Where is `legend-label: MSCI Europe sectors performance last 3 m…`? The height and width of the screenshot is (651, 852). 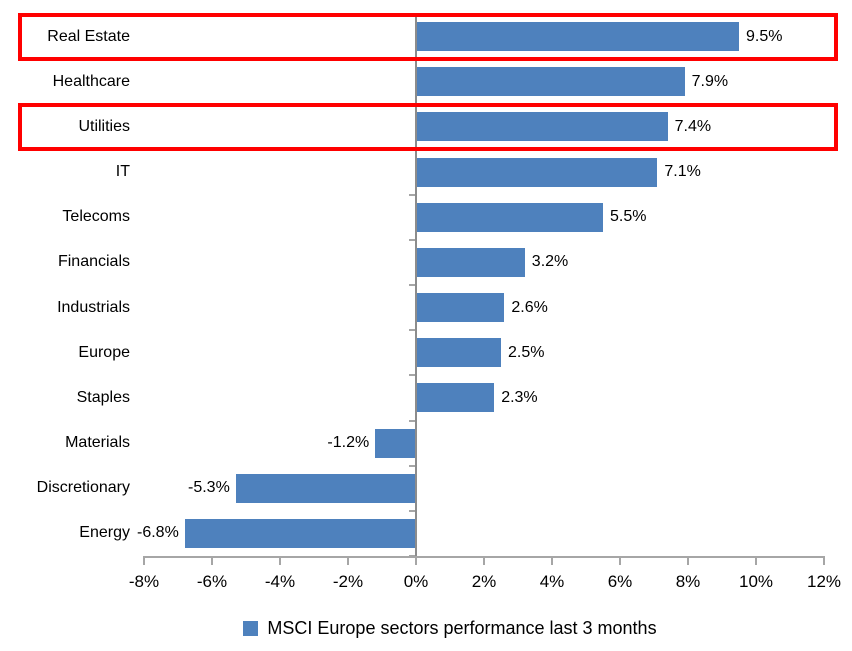 legend-label: MSCI Europe sectors performance last 3 m… is located at coordinates (462, 627).